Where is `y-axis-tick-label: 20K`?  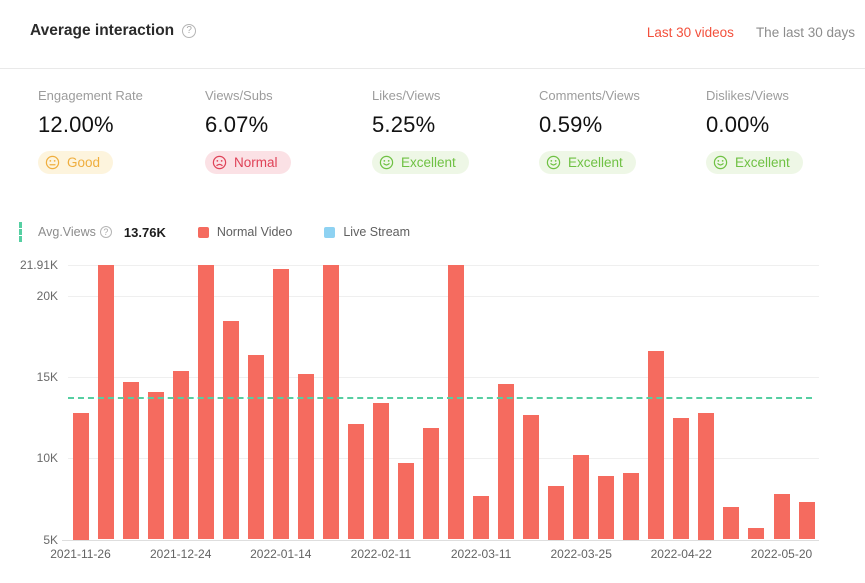 y-axis-tick-label: 20K is located at coordinates (47, 296).